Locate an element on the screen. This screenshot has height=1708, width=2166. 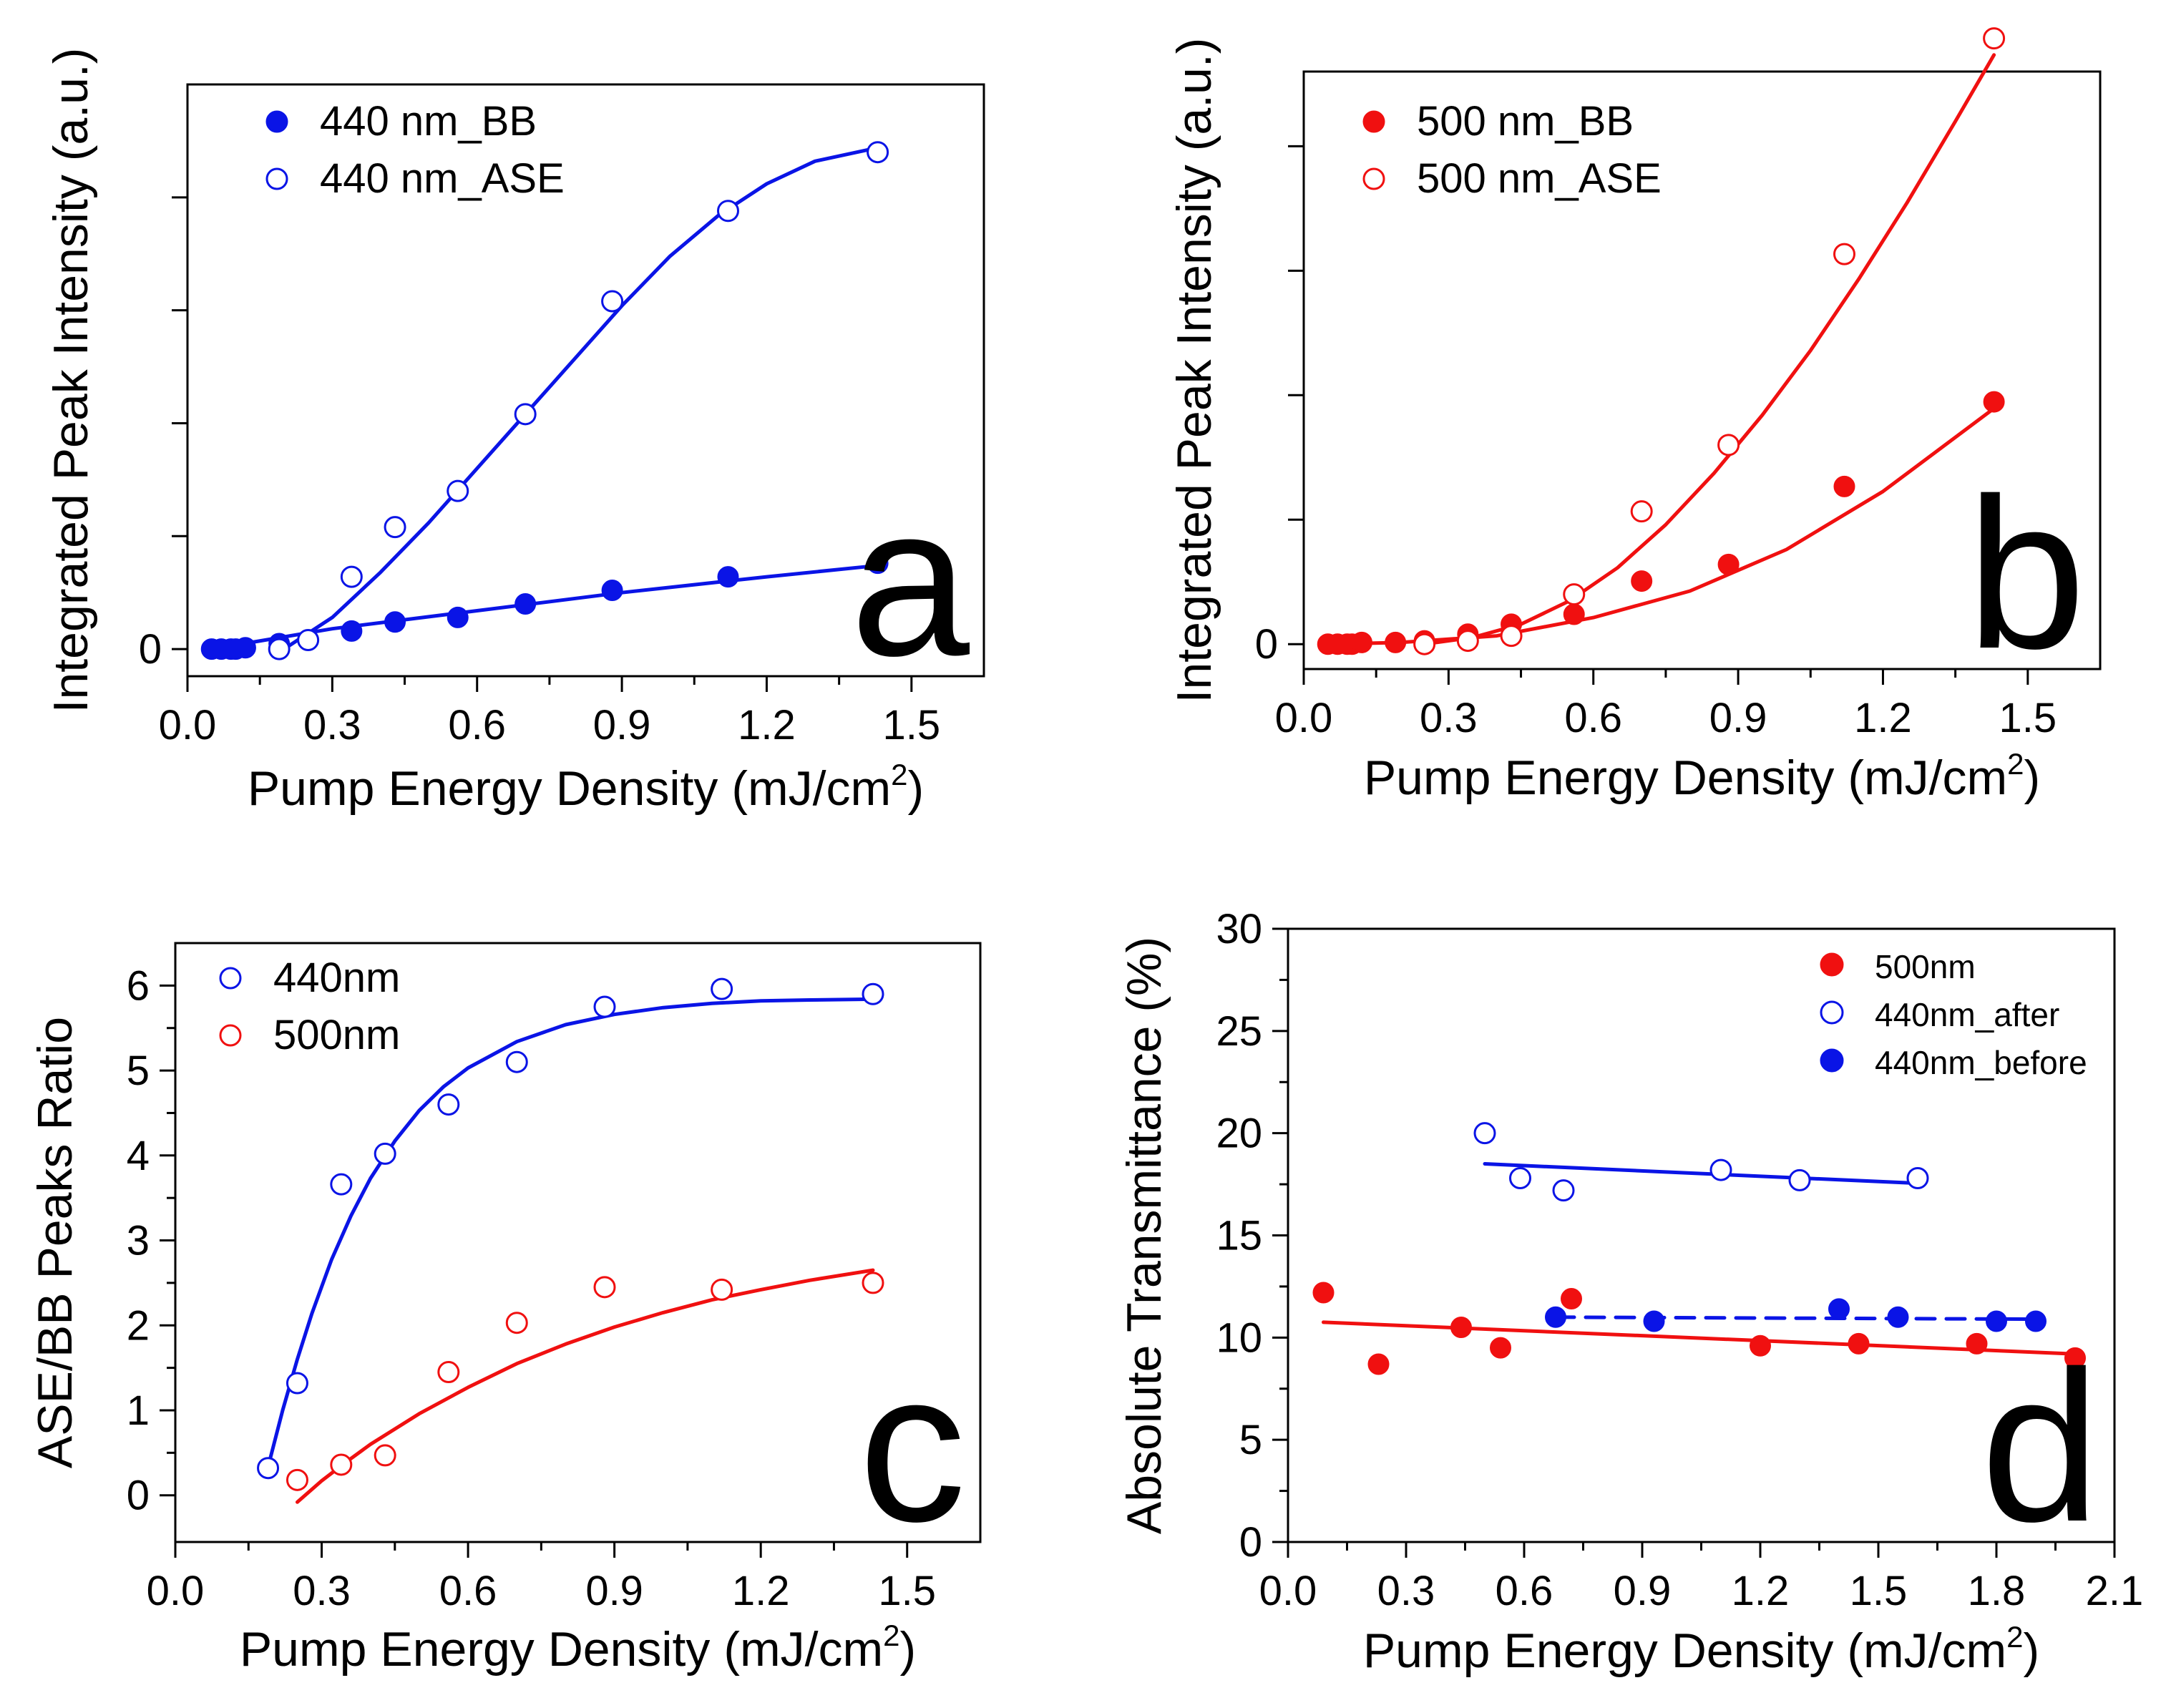
x-tick-label: 2.1 is located at coordinates (2115, 1591).